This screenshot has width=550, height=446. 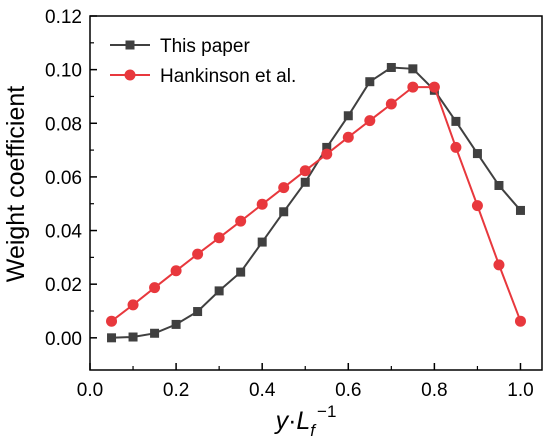 I want to click on legend-label: This paper, so click(x=205, y=46).